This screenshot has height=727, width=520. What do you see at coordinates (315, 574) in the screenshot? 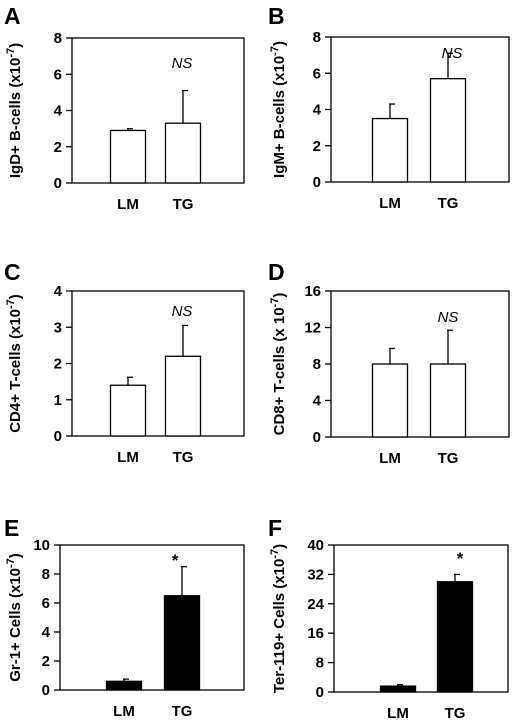
I see `y-tick-label: 32` at bounding box center [315, 574].